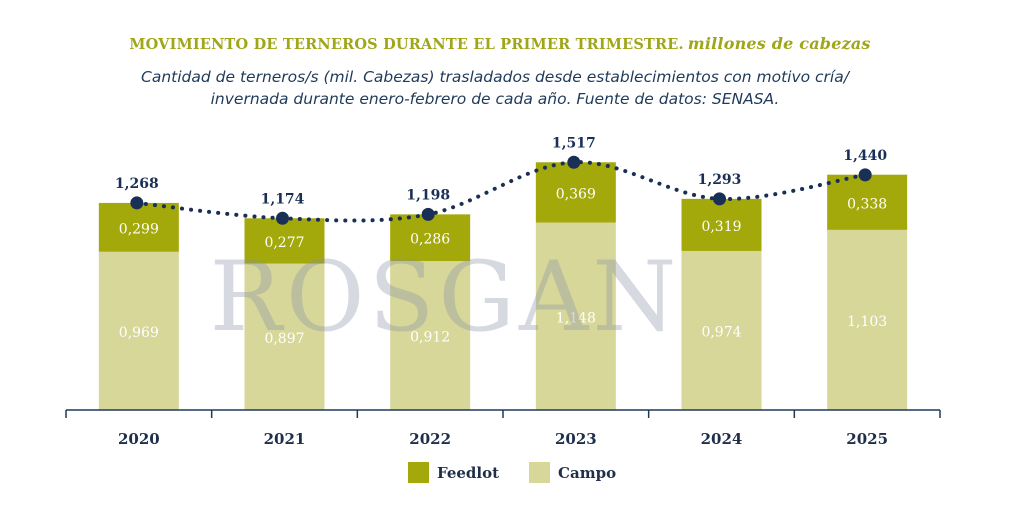 The width and height of the screenshot is (1033, 510). I want to click on label-campo-2025: 1,103, so click(867, 322).